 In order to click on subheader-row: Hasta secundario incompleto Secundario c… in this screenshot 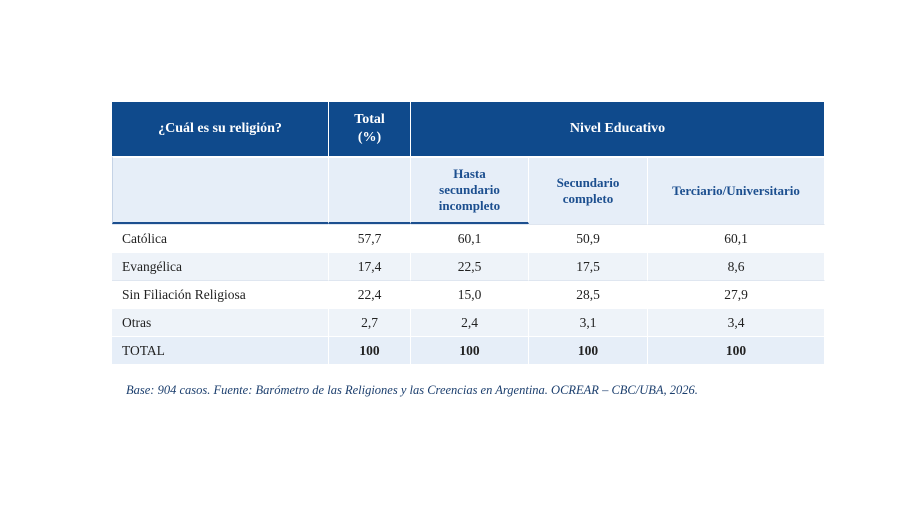, I will do `click(468, 190)`.